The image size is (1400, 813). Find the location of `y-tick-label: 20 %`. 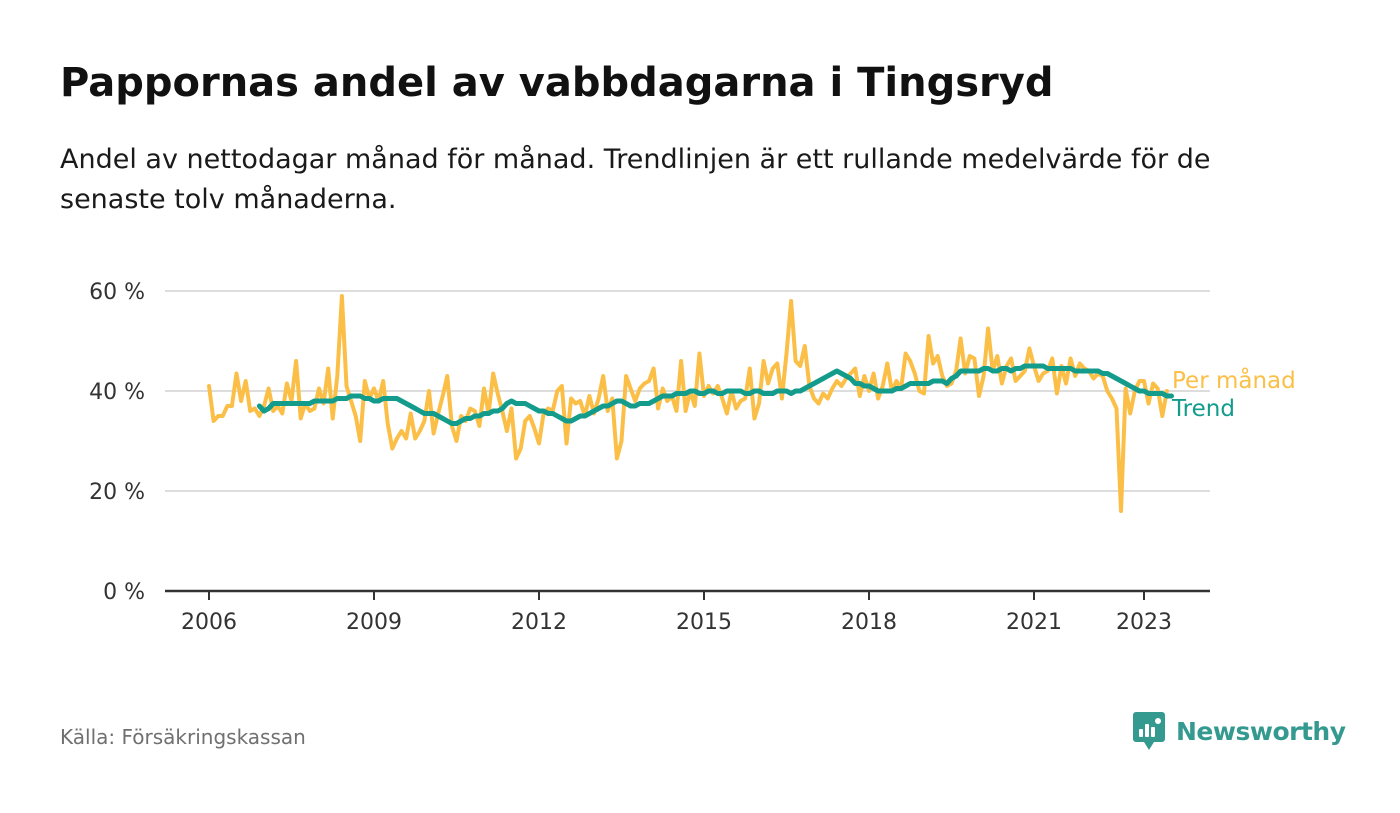

y-tick-label: 20 % is located at coordinates (117, 492).